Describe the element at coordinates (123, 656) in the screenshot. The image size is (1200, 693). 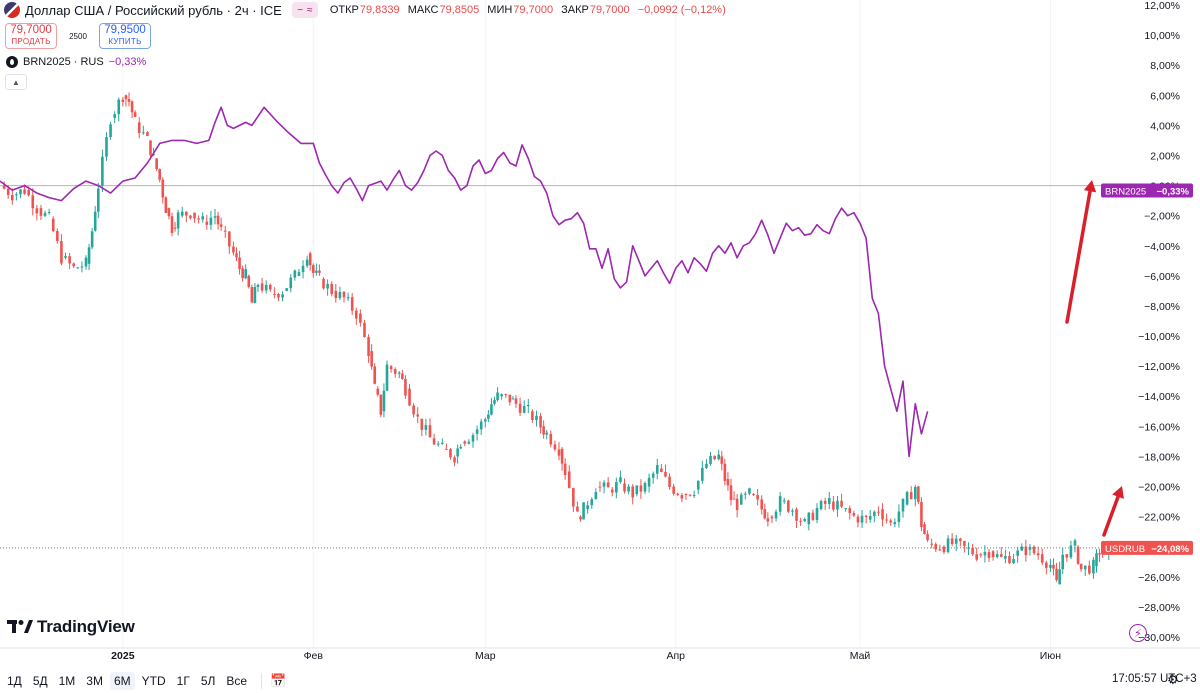
I see `time-axis-label: 2025` at that location.